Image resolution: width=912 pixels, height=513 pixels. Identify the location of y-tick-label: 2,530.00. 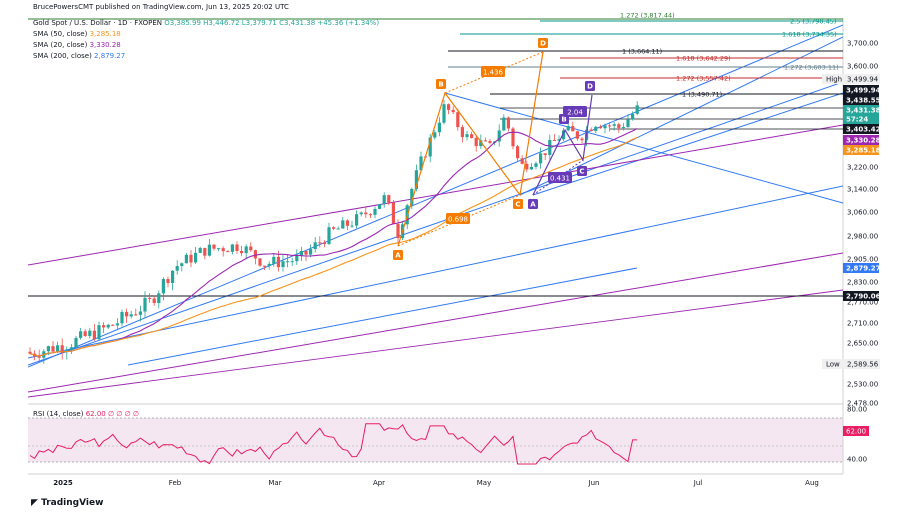
(862, 385).